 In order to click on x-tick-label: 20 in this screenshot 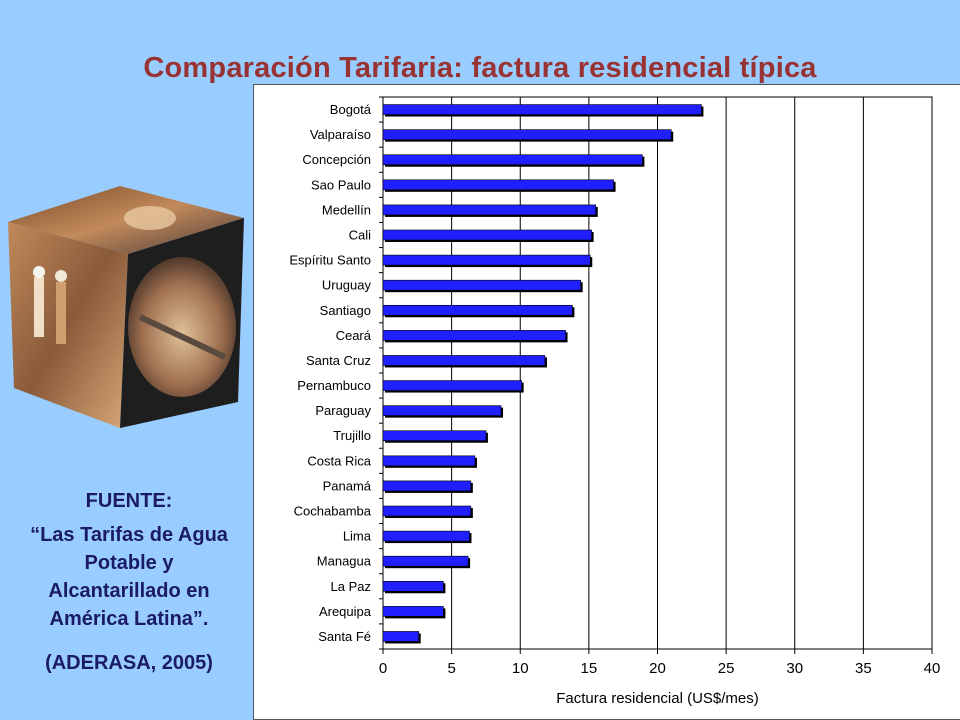, I will do `click(657, 668)`.